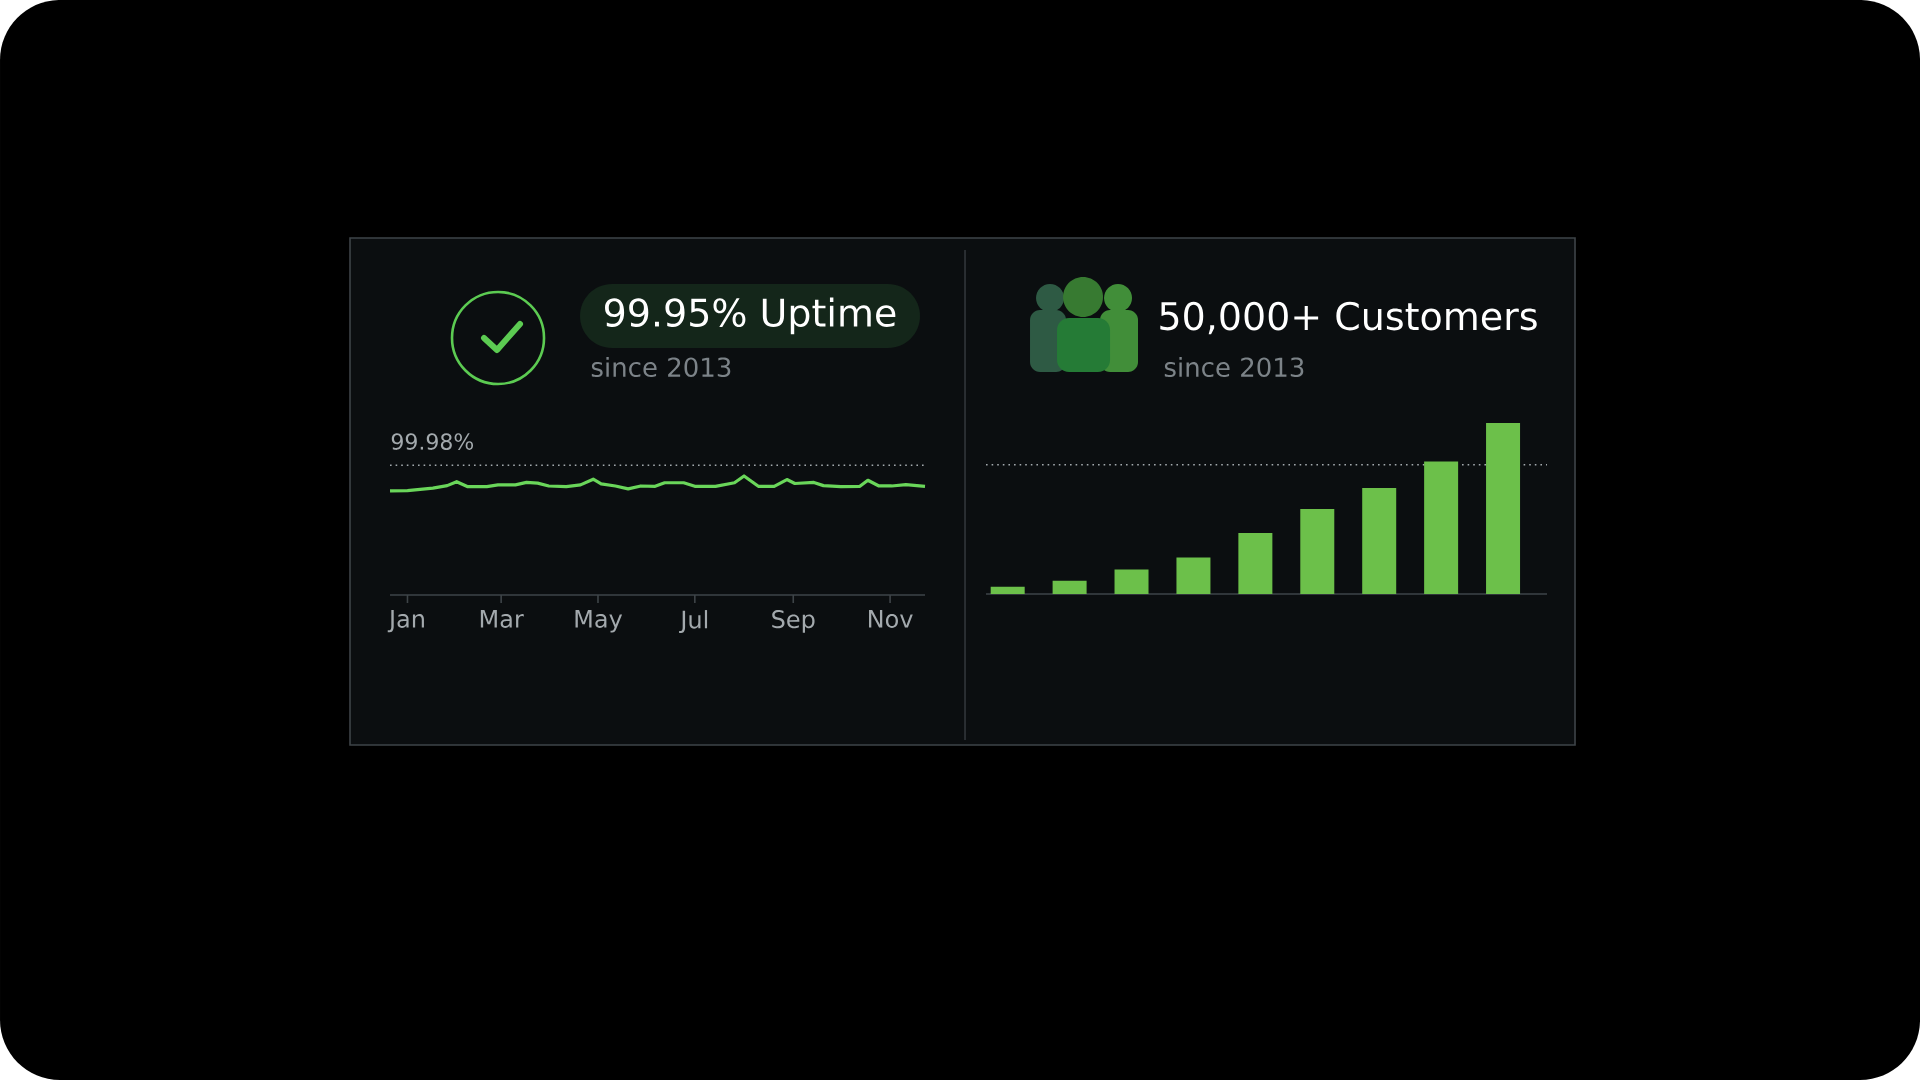 The height and width of the screenshot is (1080, 1920). Describe the element at coordinates (891, 619) in the screenshot. I see `x-tick-label: Nov` at that location.